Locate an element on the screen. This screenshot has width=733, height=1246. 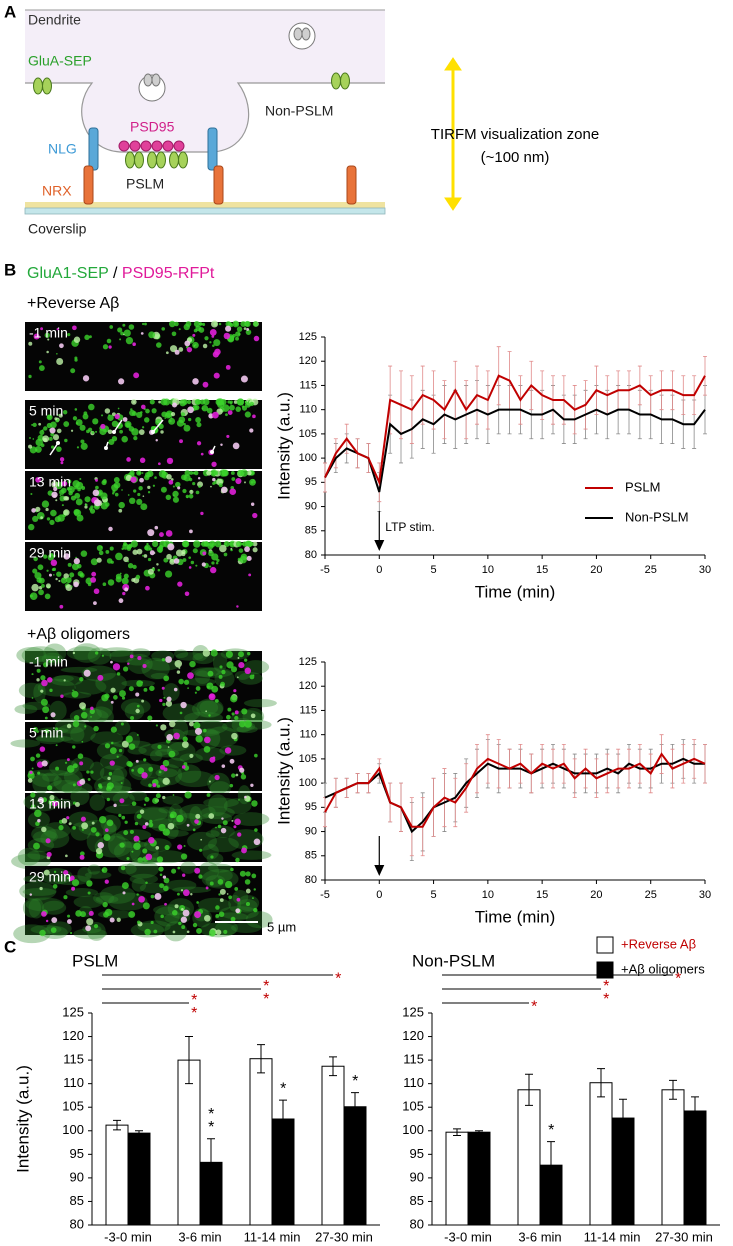
psd95-protein is located at coordinates (124, 146).